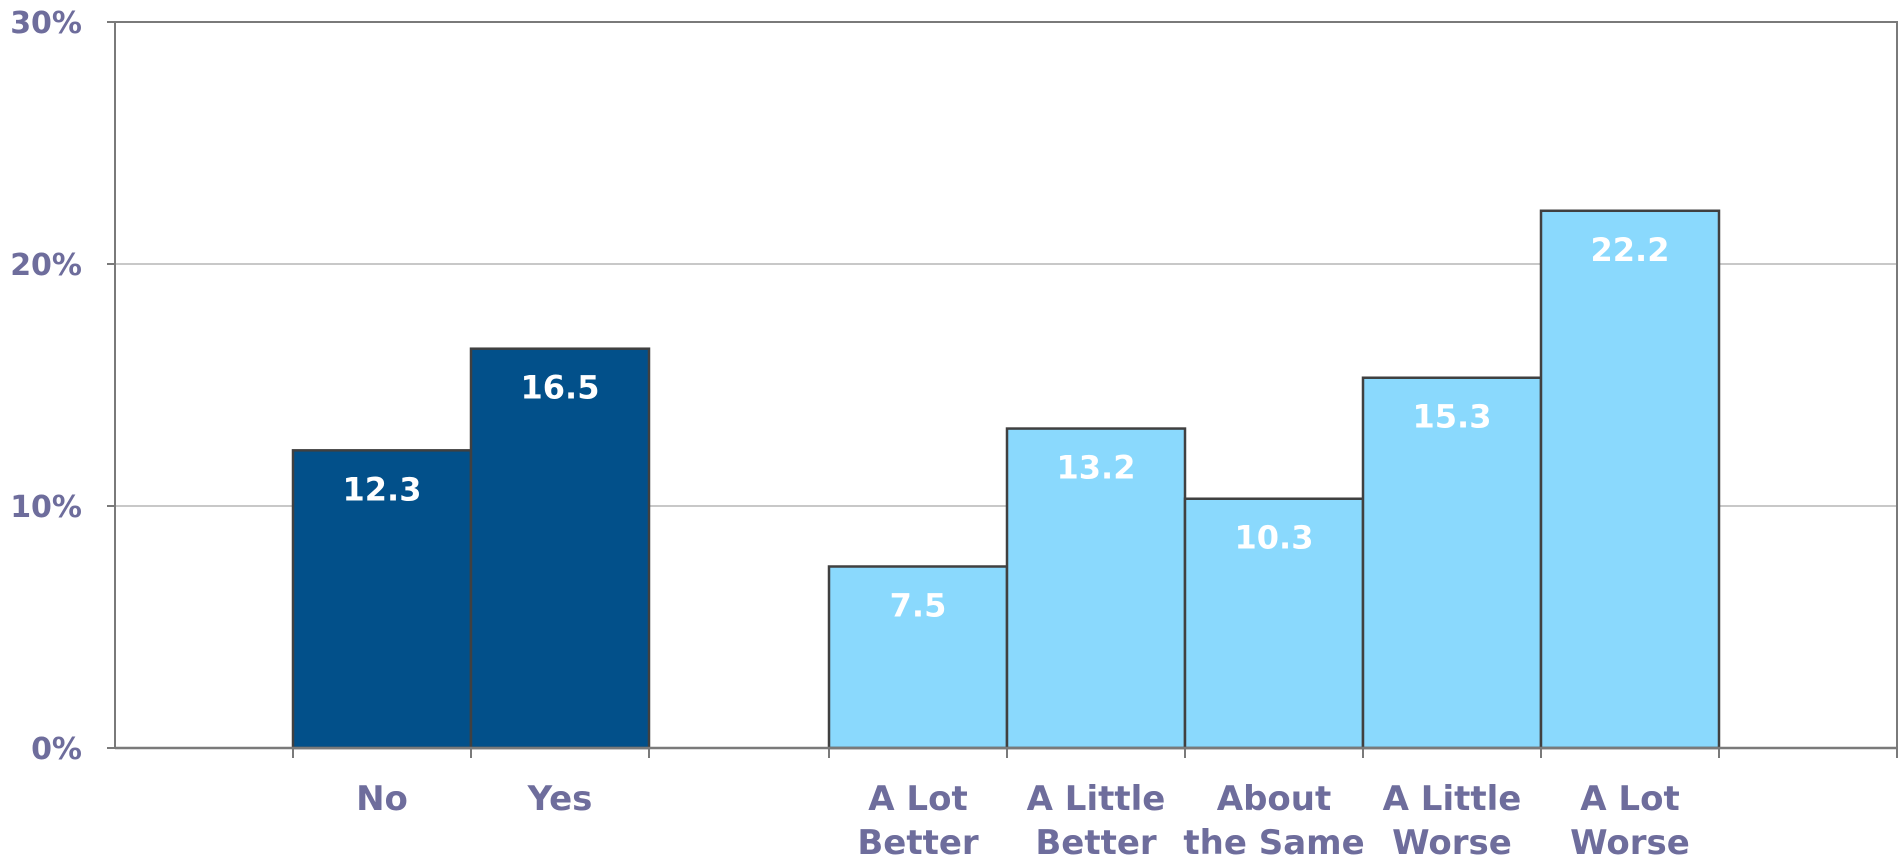  I want to click on data-label: 15.3, so click(1452, 417).